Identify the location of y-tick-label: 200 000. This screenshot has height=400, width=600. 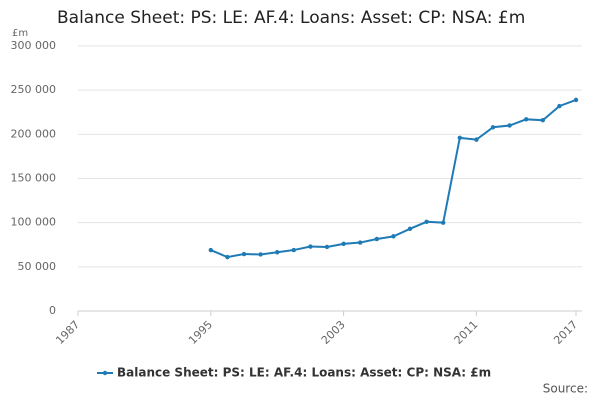
(34, 133).